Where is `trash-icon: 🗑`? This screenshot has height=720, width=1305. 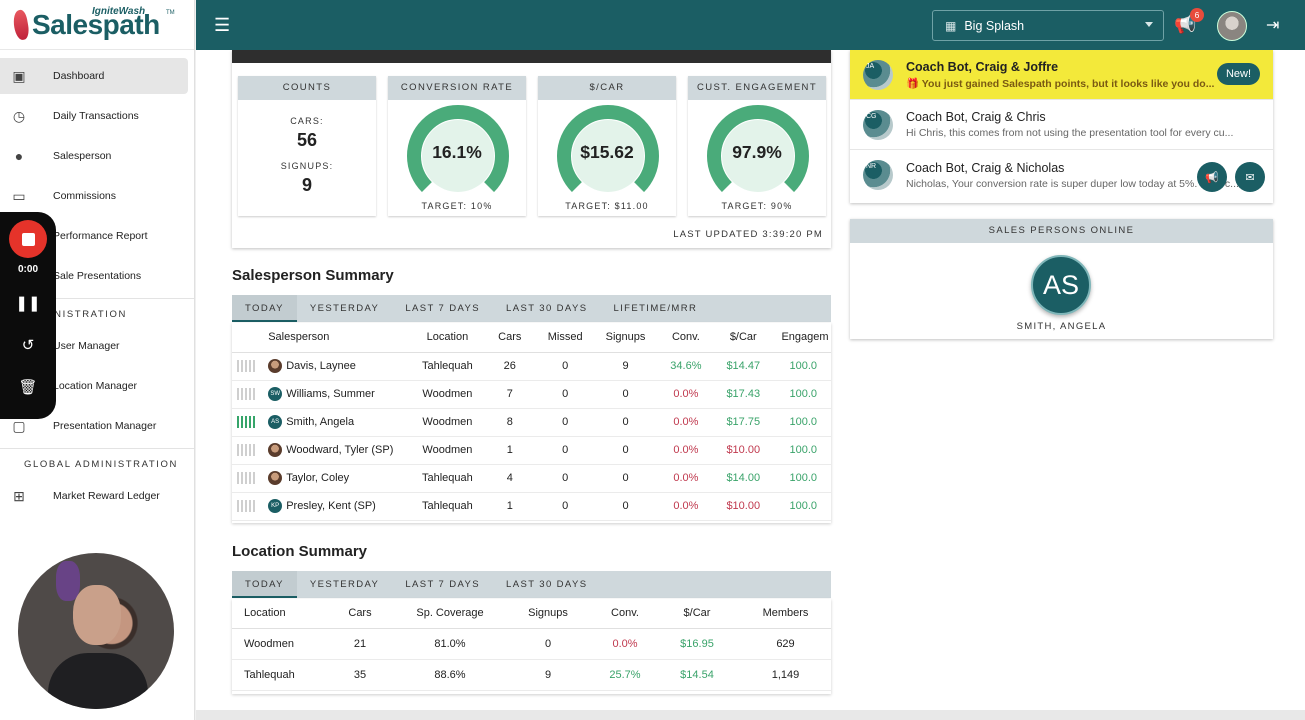 trash-icon: 🗑 is located at coordinates (28, 387).